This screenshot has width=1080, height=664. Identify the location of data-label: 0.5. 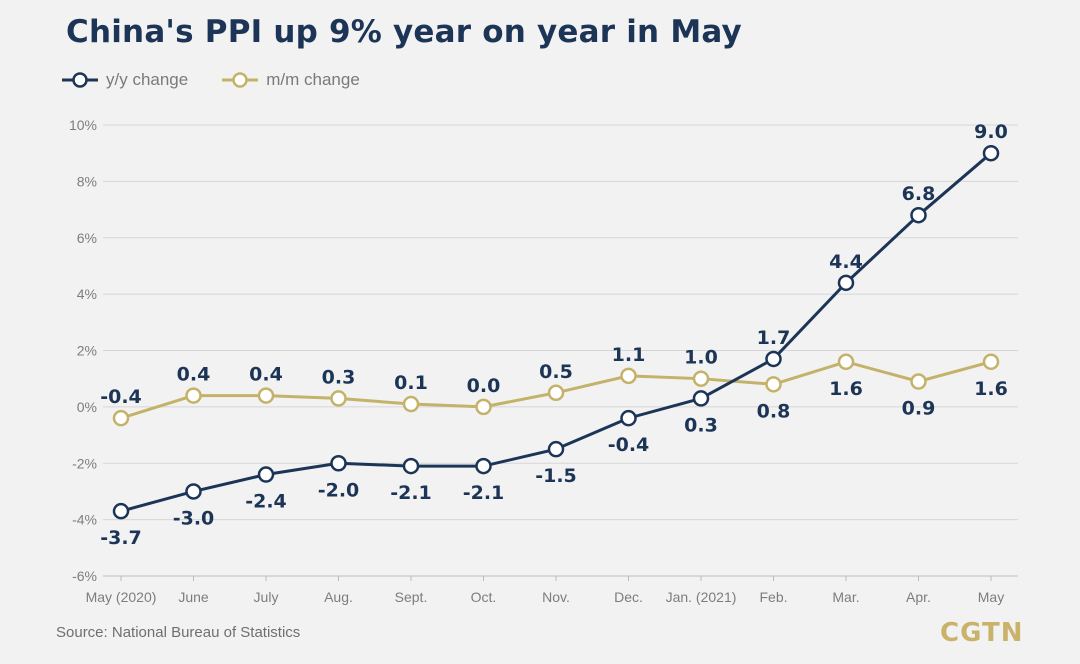
(556, 372).